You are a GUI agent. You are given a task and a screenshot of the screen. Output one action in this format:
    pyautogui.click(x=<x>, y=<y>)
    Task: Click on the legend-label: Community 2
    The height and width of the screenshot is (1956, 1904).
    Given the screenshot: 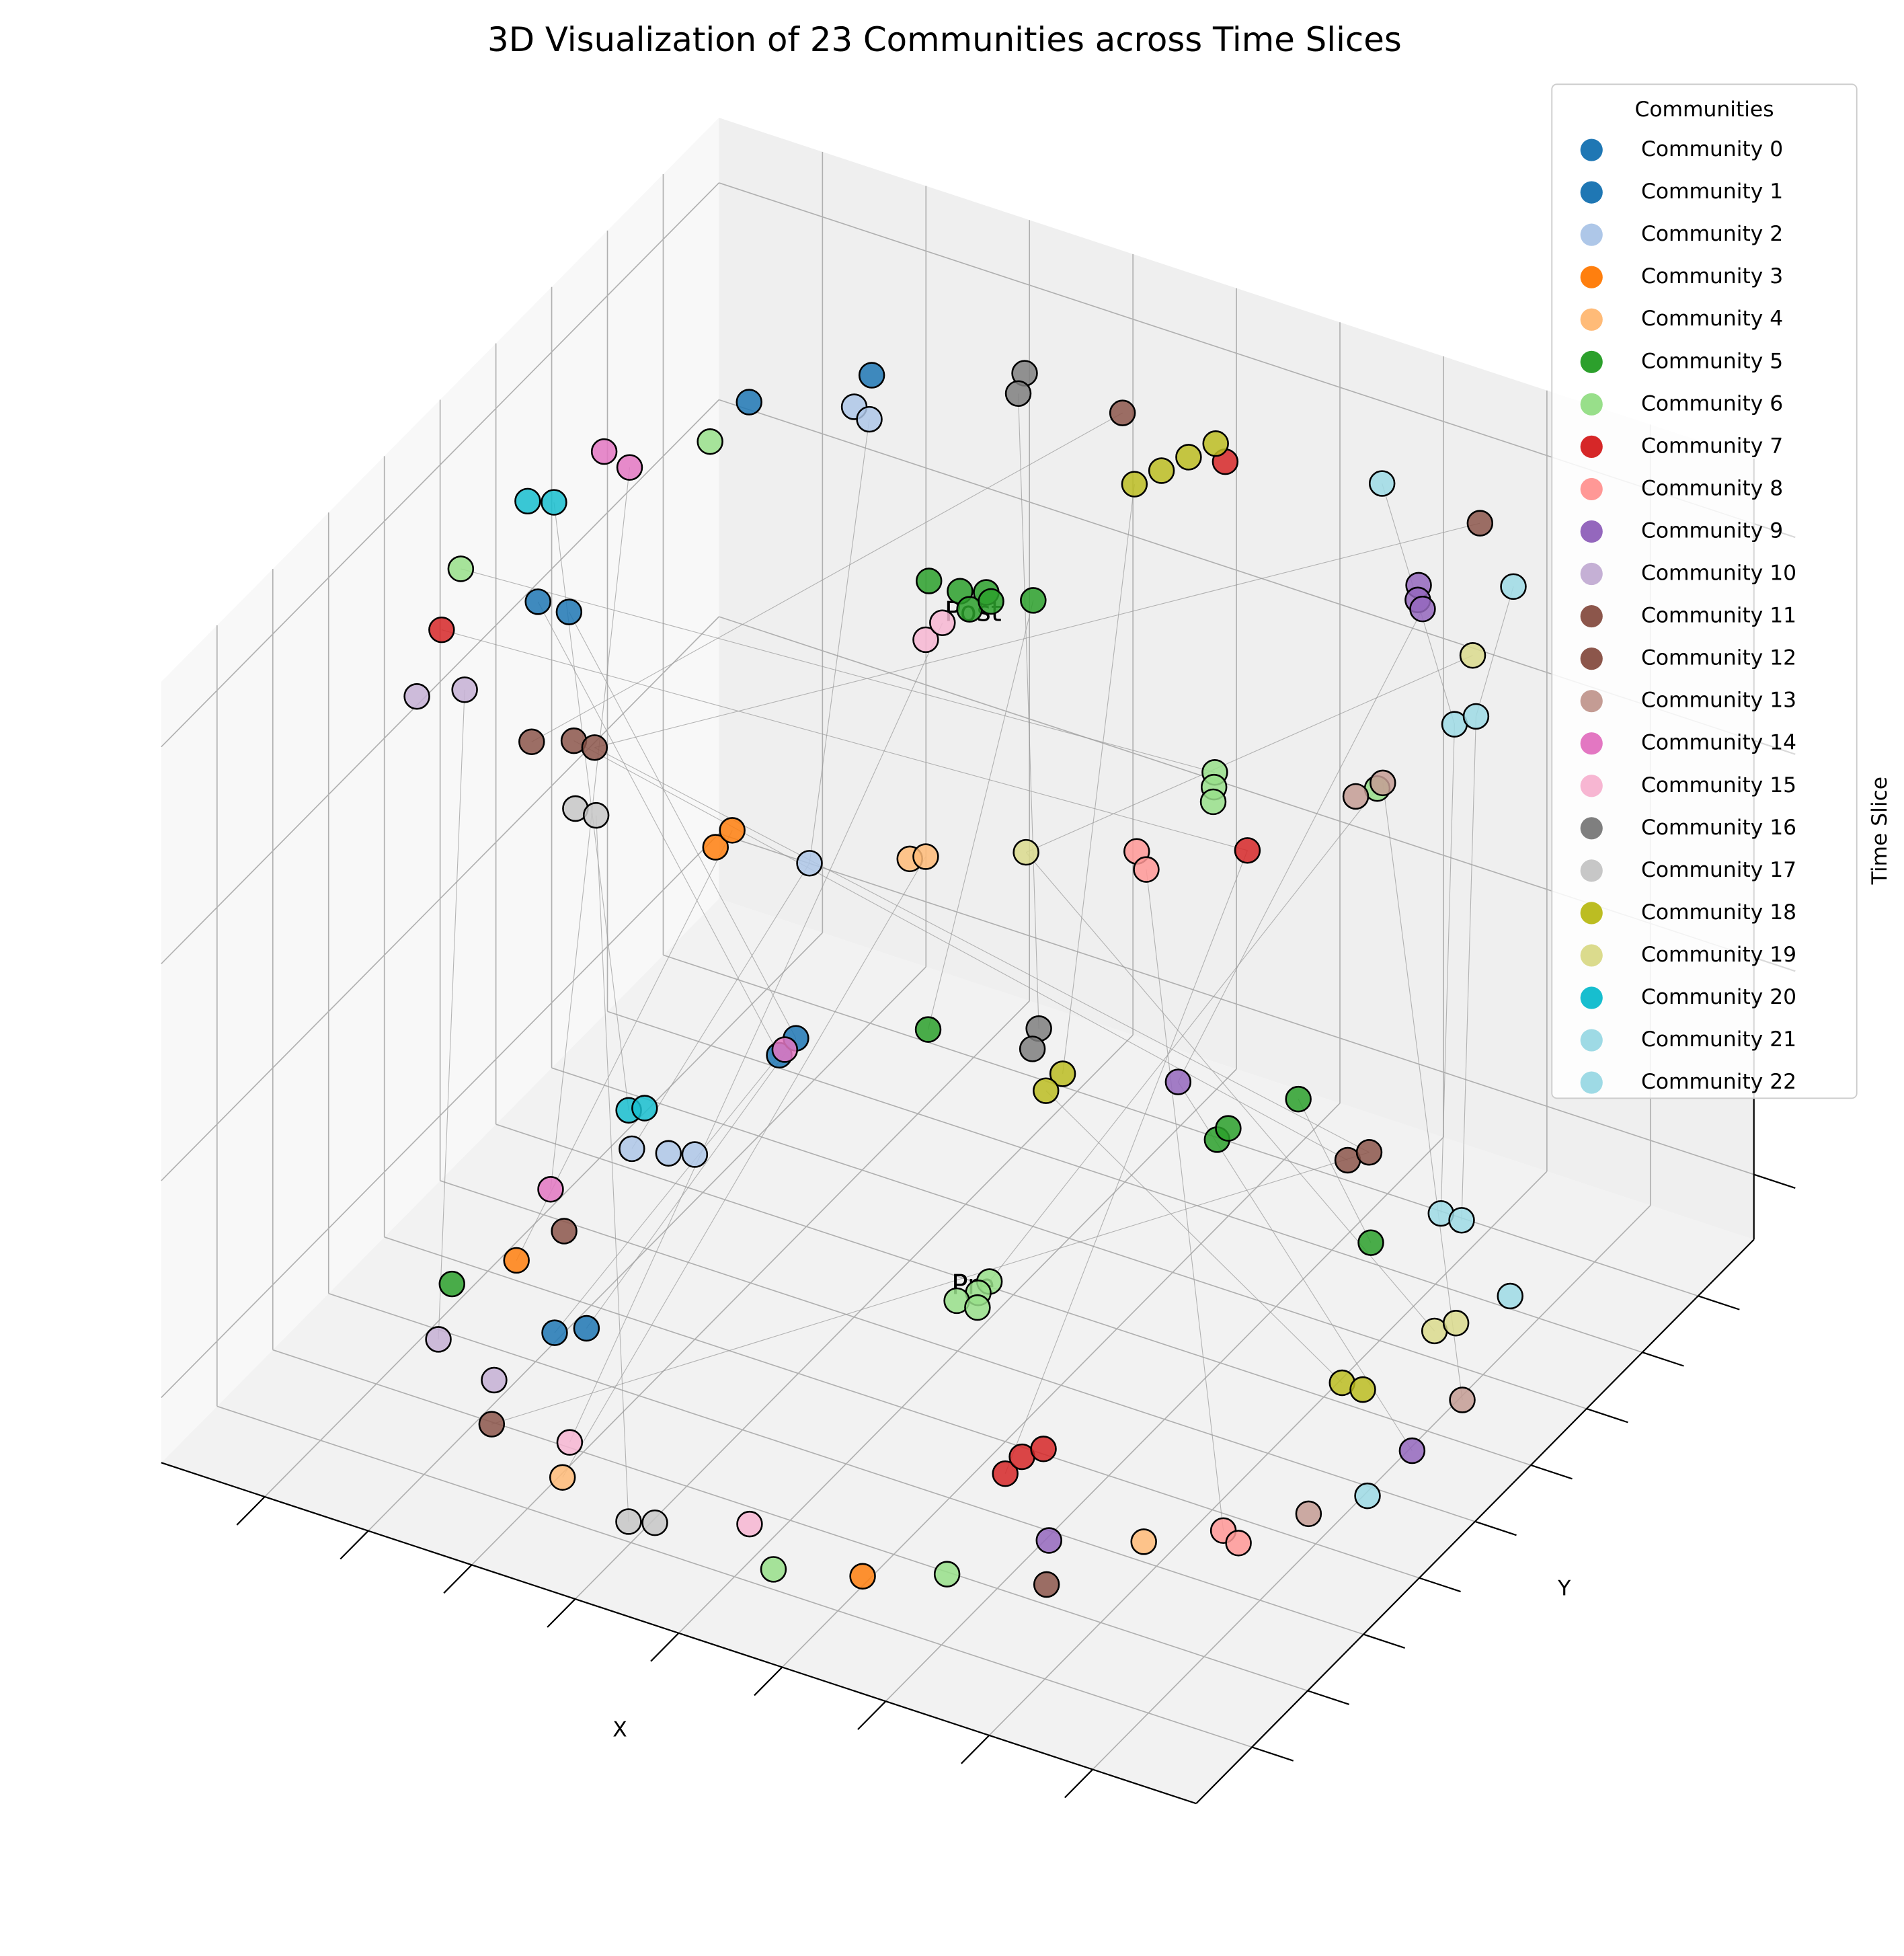 What is the action you would take?
    pyautogui.click(x=1712, y=234)
    